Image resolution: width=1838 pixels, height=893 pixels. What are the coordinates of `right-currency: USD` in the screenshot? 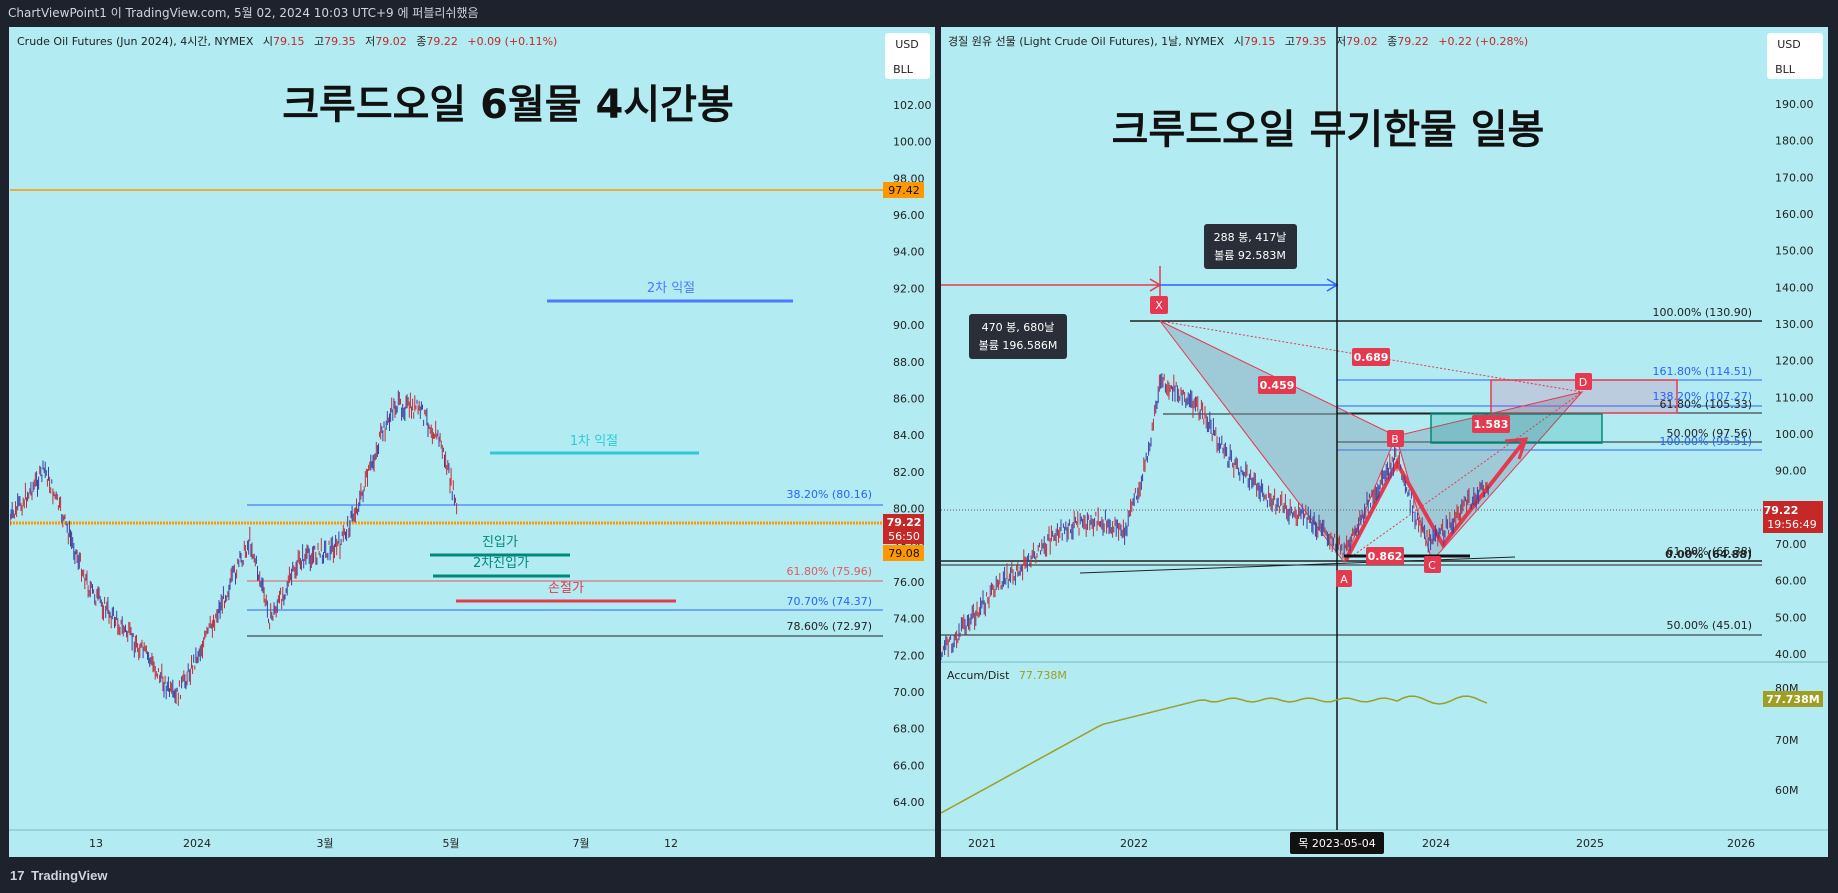 It's located at (1789, 44).